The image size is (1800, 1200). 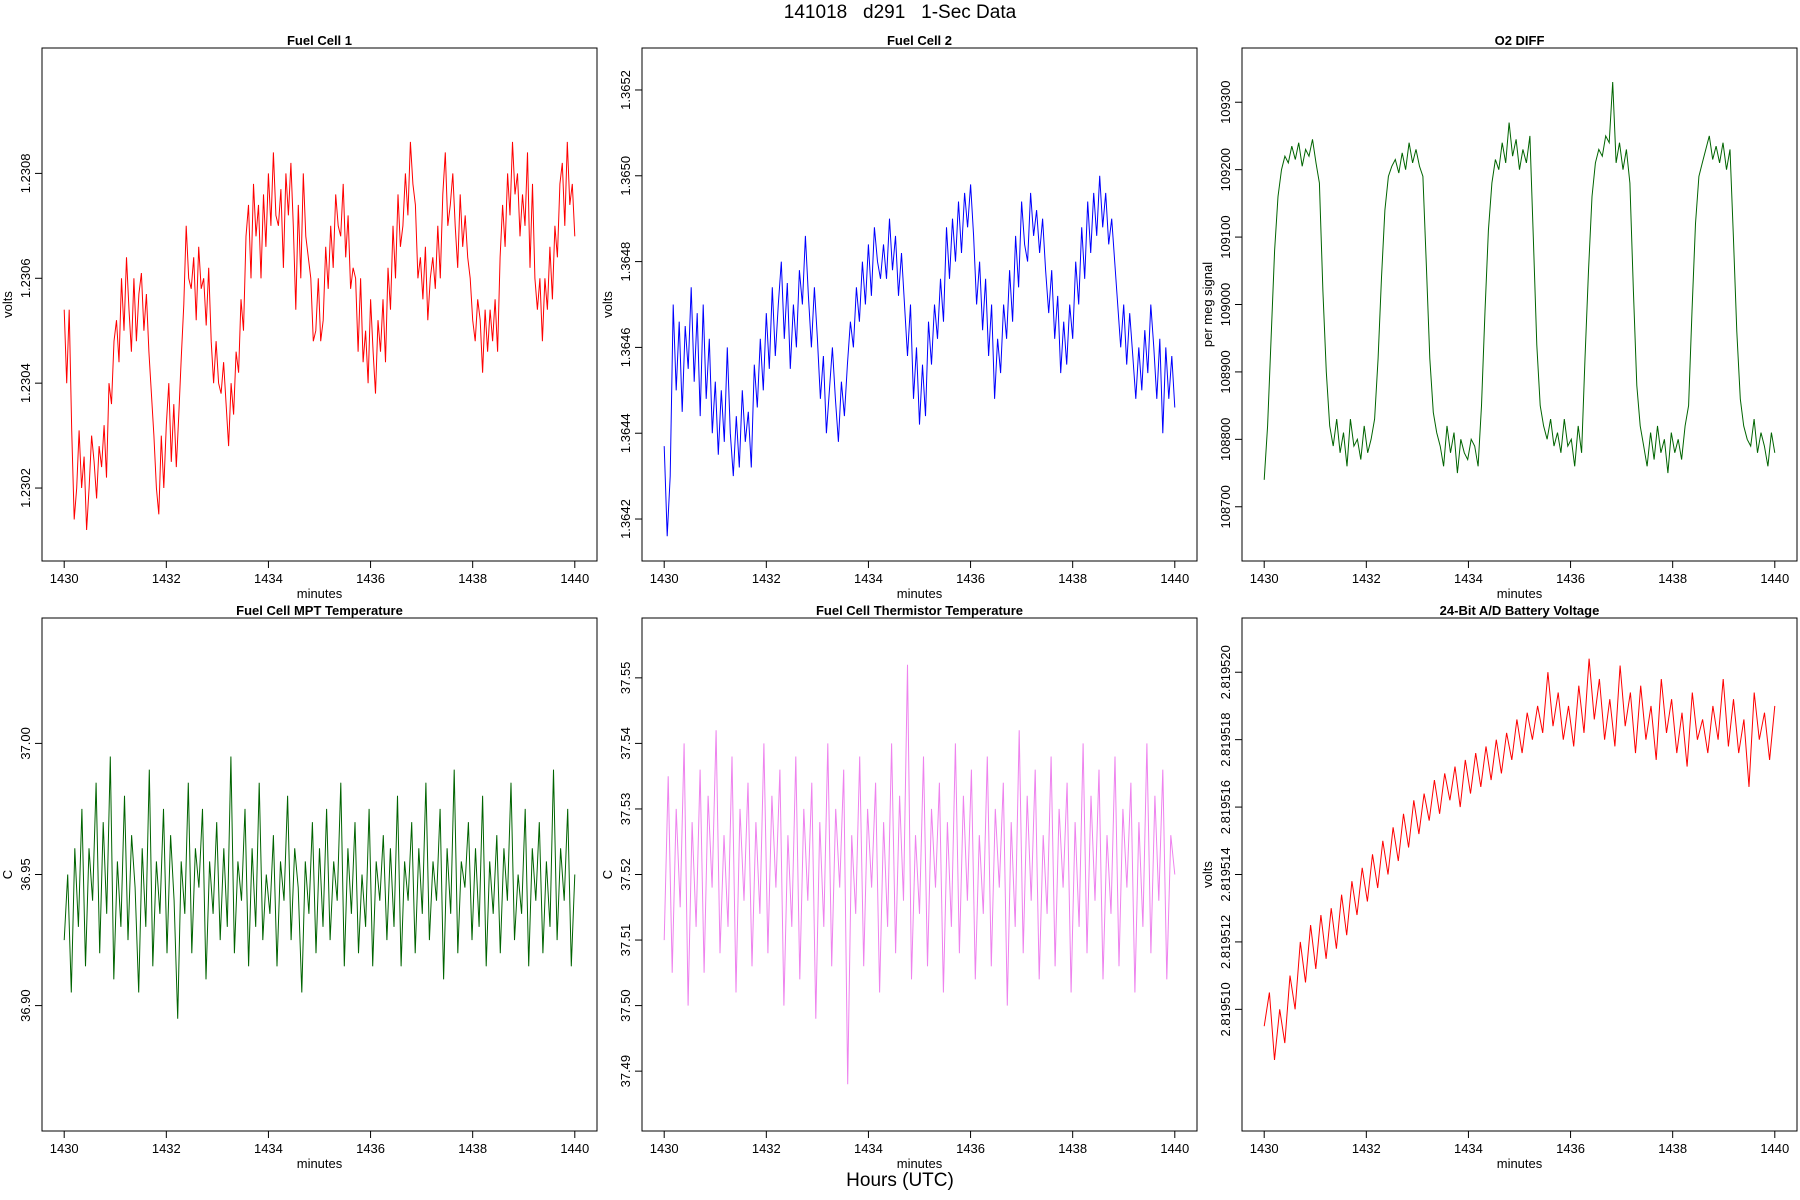 I want to click on y-tick-label: 1.2308, so click(x=25, y=174).